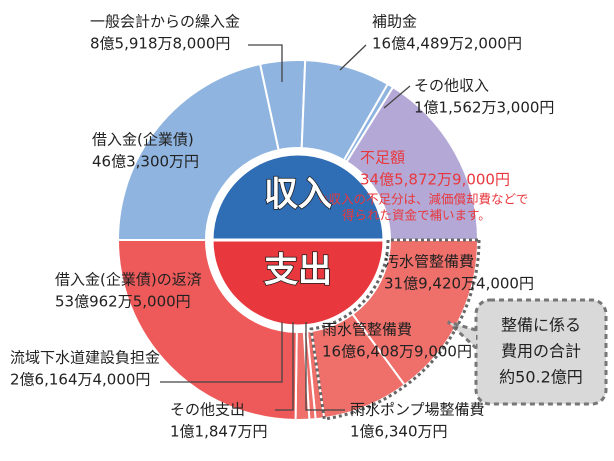 The height and width of the screenshot is (461, 614). I want to click on slice-value: 53億962万5,000円, so click(123, 302).